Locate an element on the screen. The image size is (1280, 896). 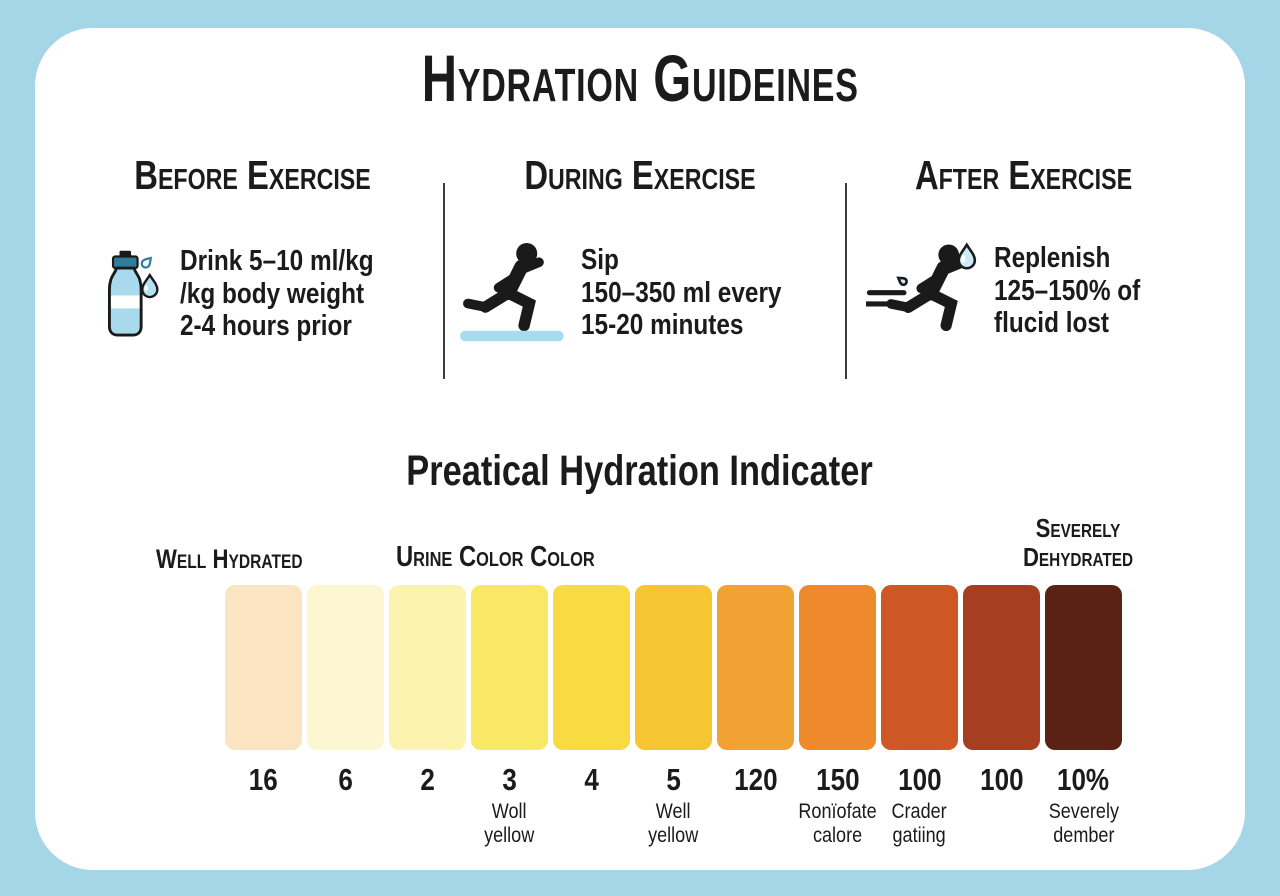
guideline-line: 150–350 ml every is located at coordinates (681, 292).